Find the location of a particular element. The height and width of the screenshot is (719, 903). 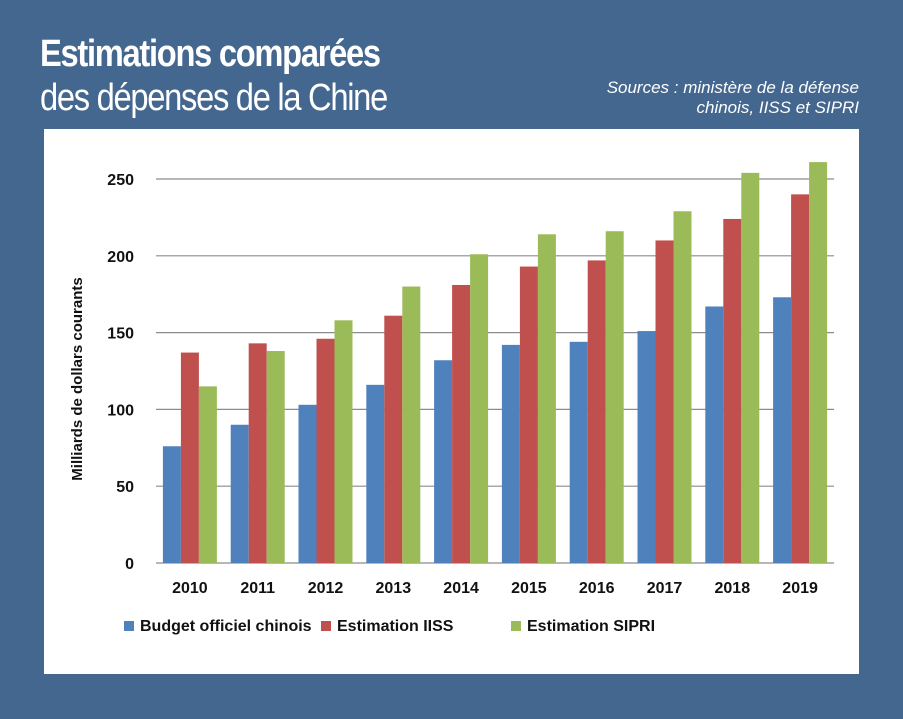

legend-item-budget-officiel: Budget officiel chinois is located at coordinates (226, 626).